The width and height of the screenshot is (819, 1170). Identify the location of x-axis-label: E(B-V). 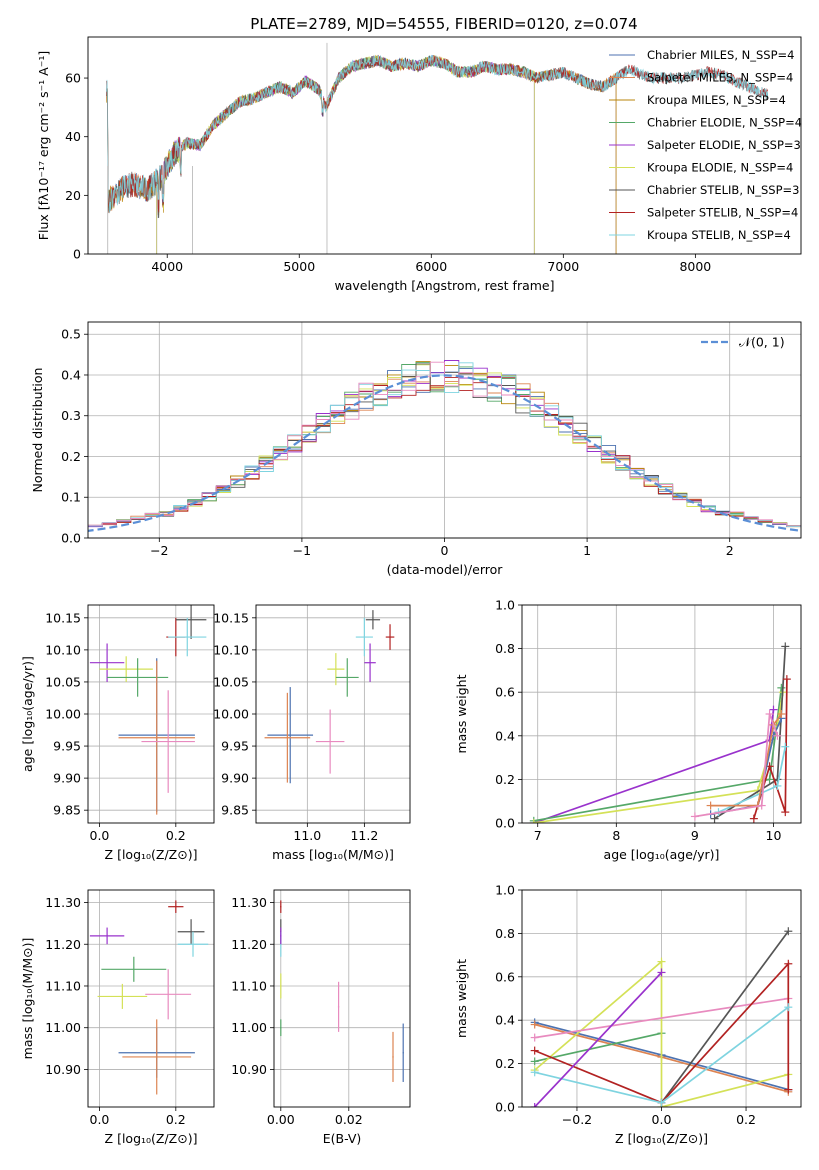
(342, 1138).